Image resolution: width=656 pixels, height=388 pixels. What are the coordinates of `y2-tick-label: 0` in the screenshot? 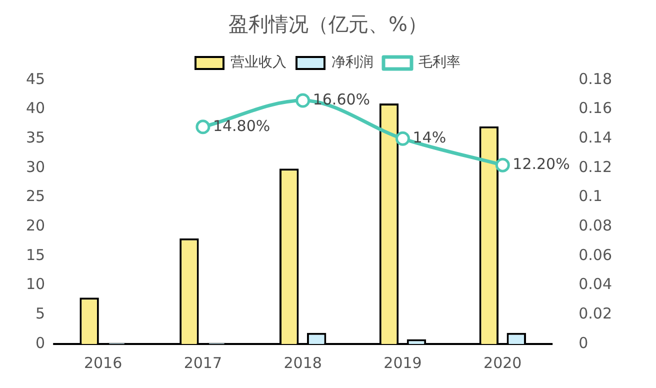 It's located at (583, 343).